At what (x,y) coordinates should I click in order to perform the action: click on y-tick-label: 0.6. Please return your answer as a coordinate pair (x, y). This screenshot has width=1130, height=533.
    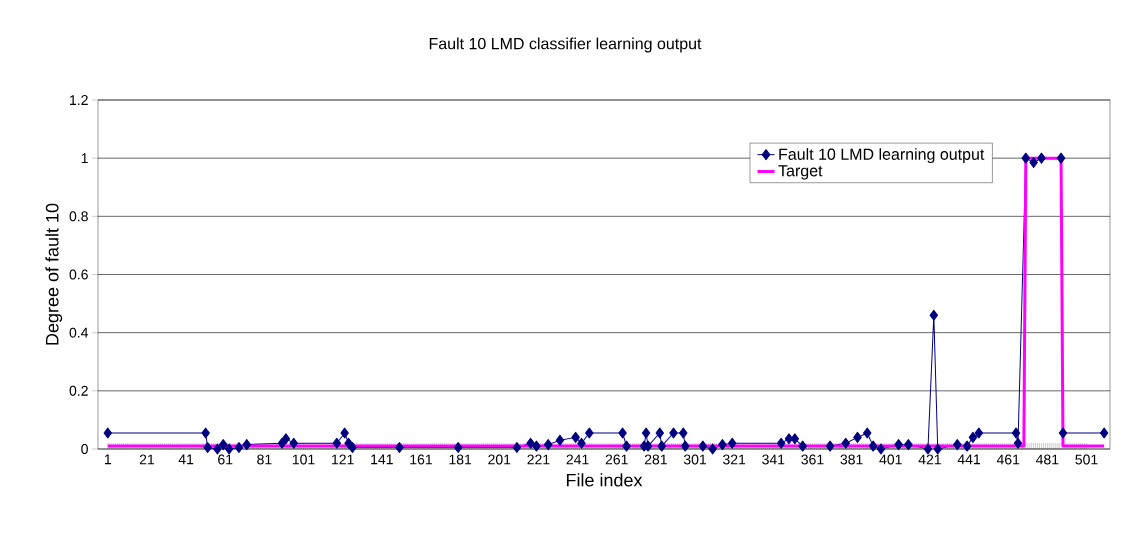
    Looking at the image, I should click on (78, 274).